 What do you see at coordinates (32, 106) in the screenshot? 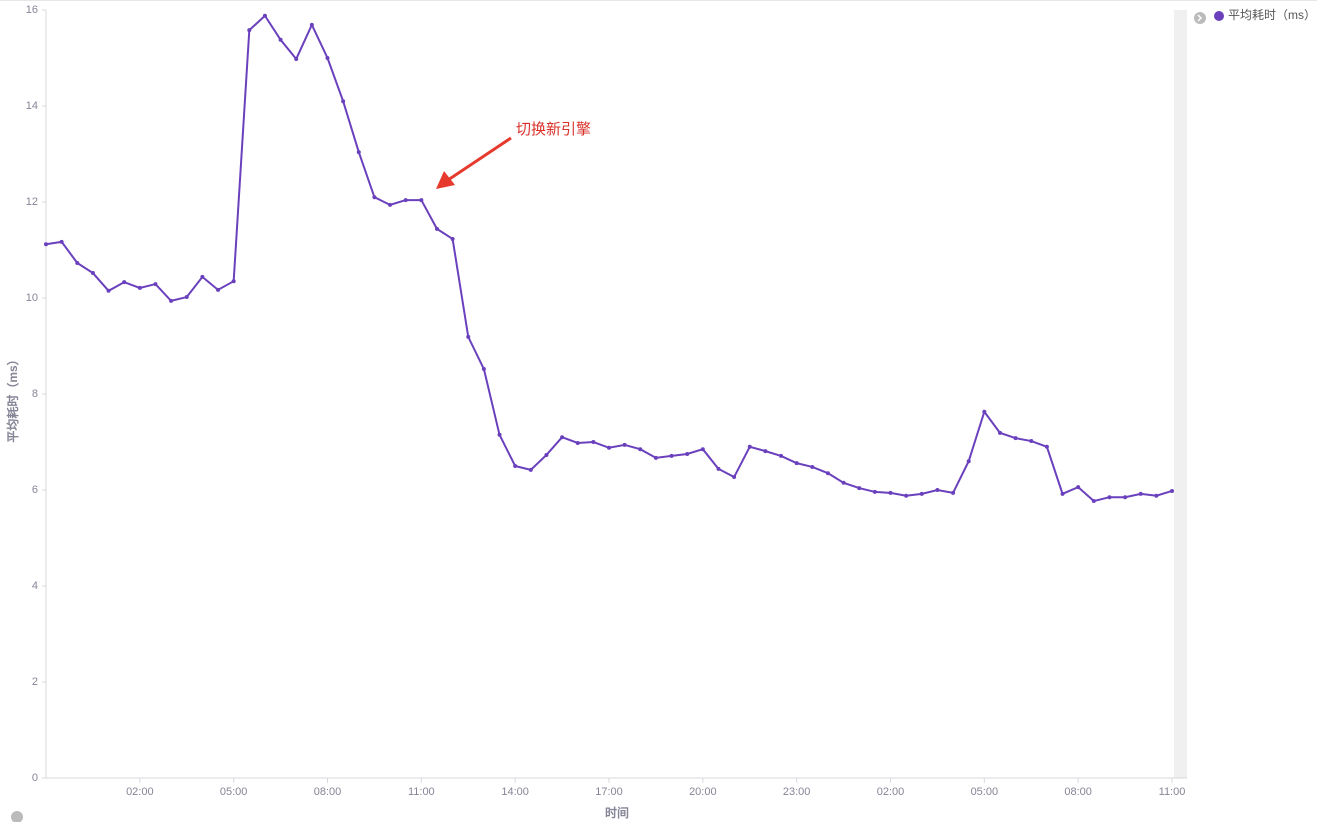
I see `y-tick-label: 14` at bounding box center [32, 106].